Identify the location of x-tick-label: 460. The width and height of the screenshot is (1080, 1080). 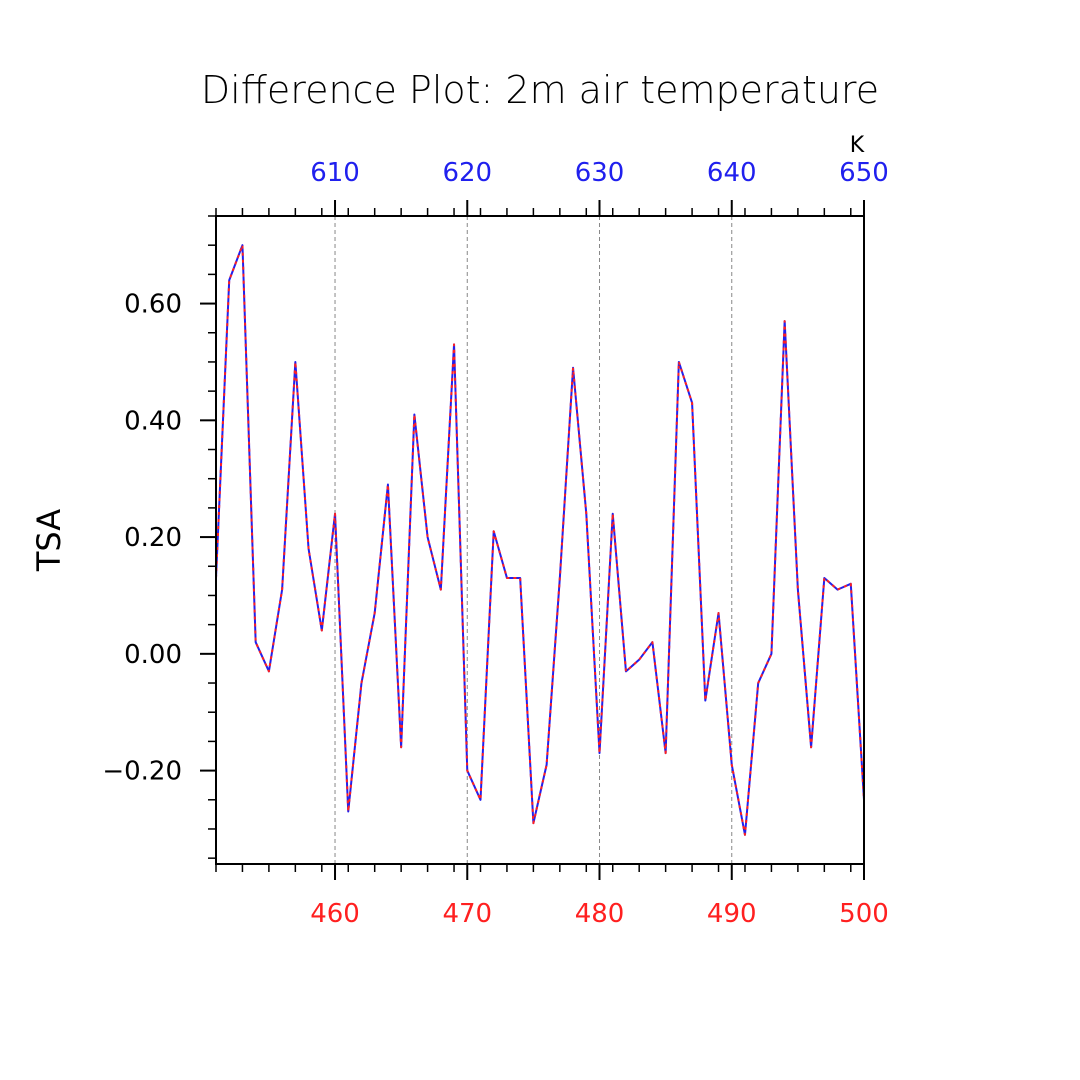
(335, 914).